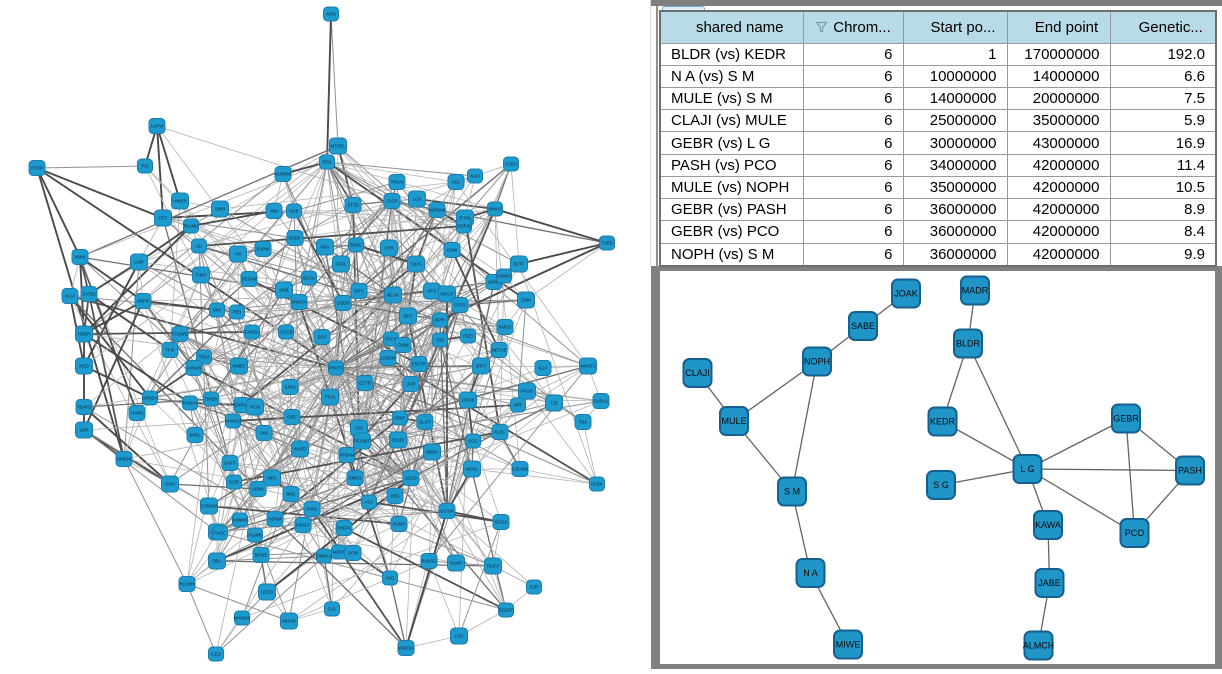  Describe the element at coordinates (145, 166) in the screenshot. I see `svg-text: PIS` at that location.